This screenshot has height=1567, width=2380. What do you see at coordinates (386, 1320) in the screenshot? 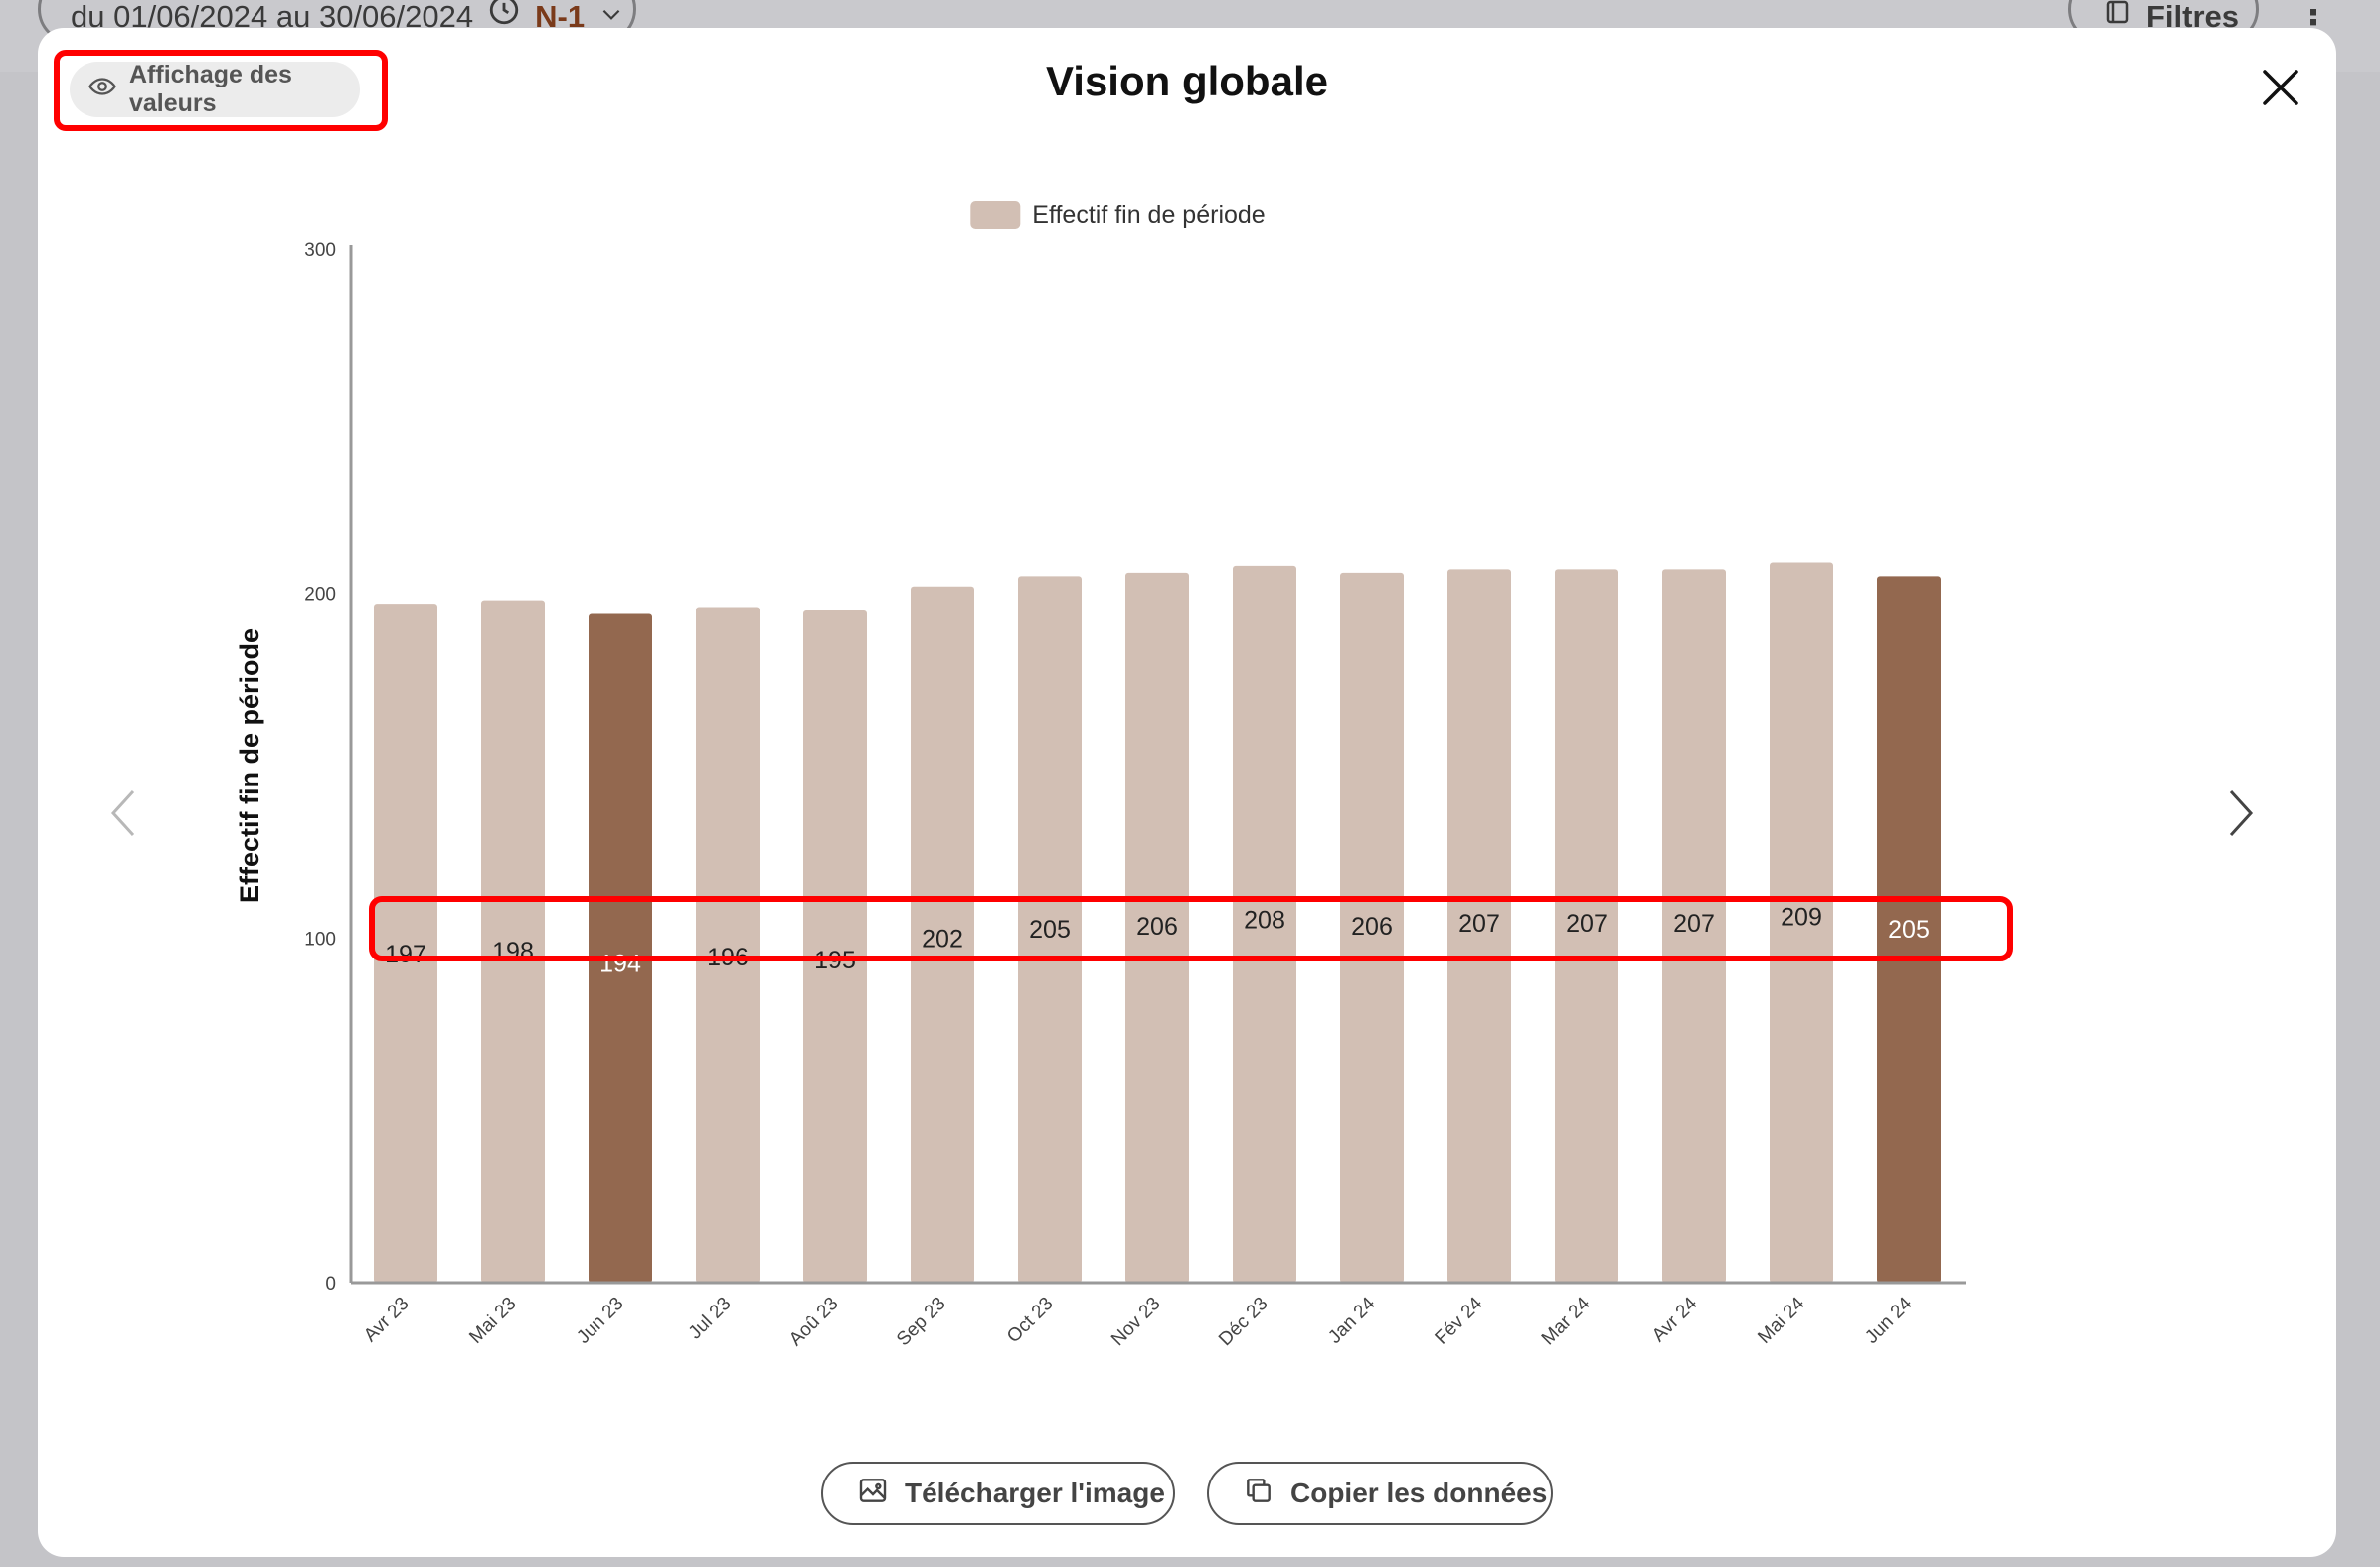
I see `x-tick-label: Avr 23` at bounding box center [386, 1320].